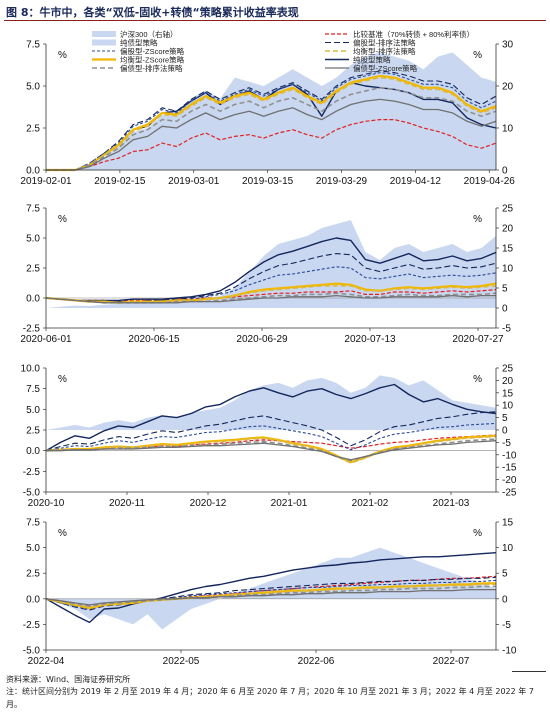  I want to click on xtick-label: 2019-04-12, so click(416, 181).